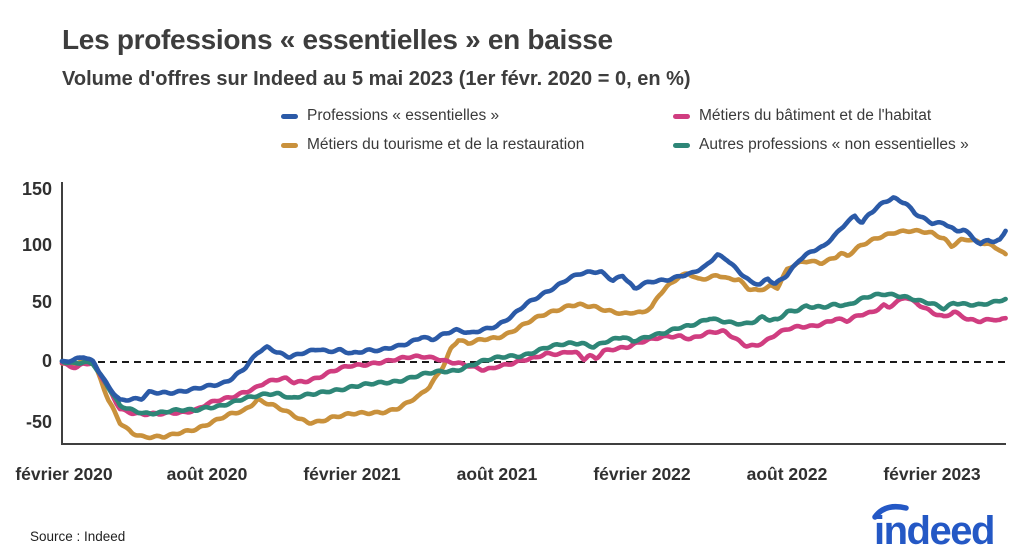 The image size is (1024, 559). I want to click on x-tick-aout2022: août 2022, so click(787, 474).